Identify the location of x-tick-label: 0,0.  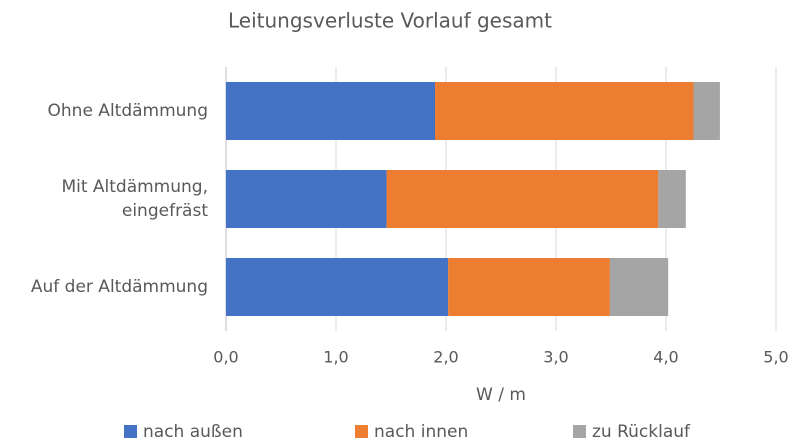
(225, 357).